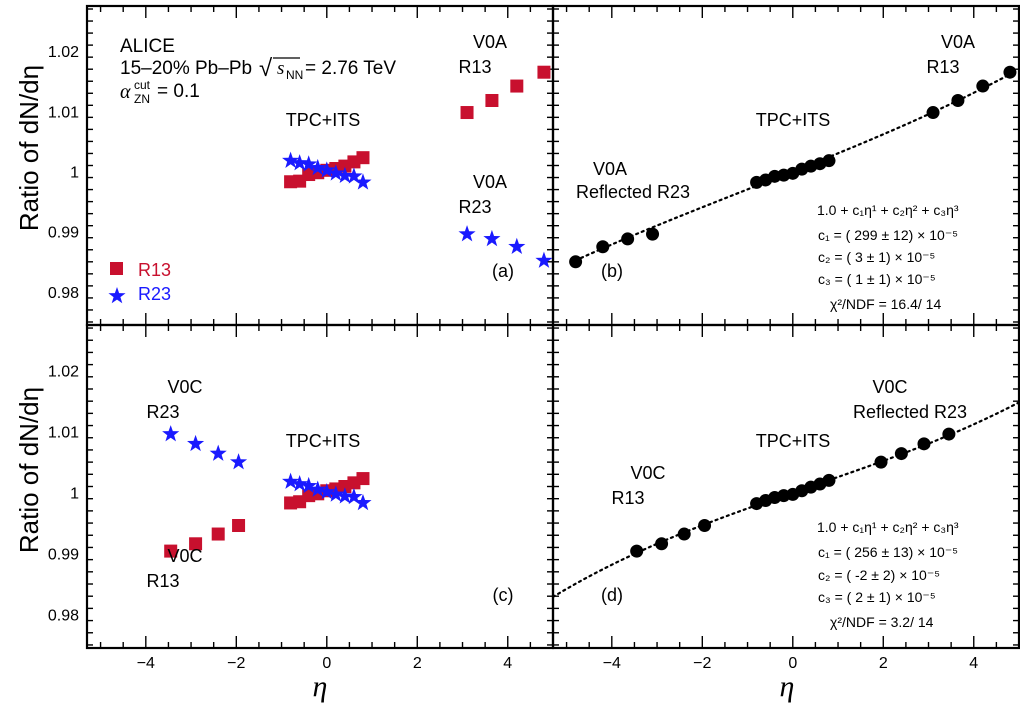 The height and width of the screenshot is (703, 1020). What do you see at coordinates (178, 91) in the screenshot?
I see `svg-text: = 0.1` at bounding box center [178, 91].